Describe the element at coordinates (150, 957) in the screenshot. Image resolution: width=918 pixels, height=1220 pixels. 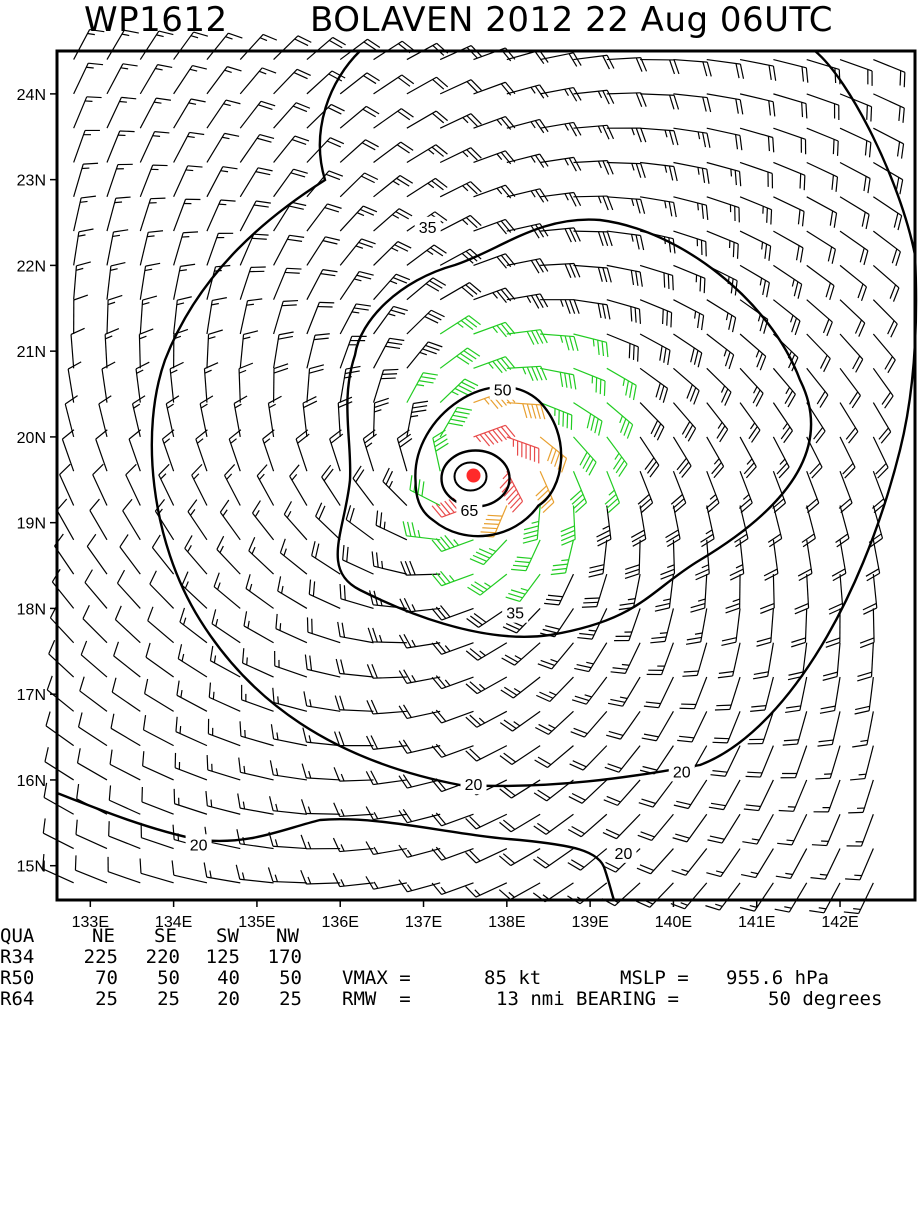
I see `r34-se: 220` at that location.